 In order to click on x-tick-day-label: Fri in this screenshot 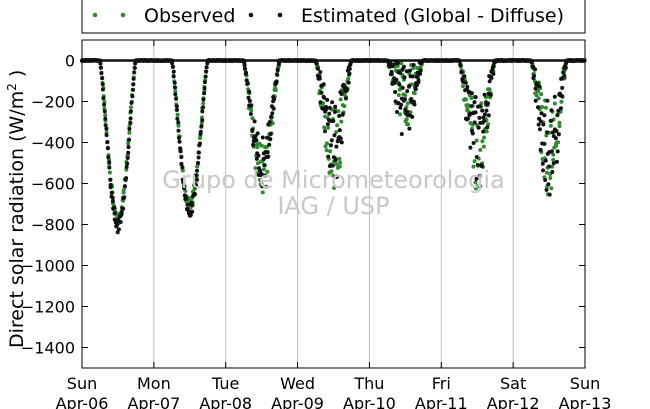, I will do `click(441, 383)`.